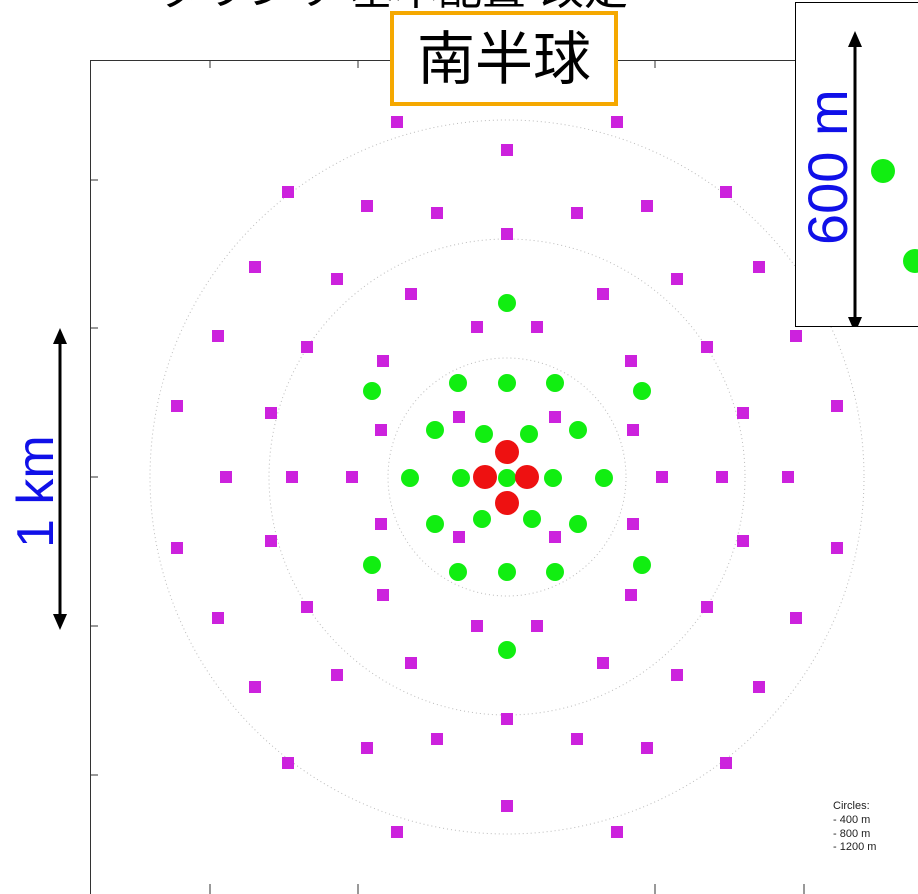 This screenshot has width=918, height=894. Describe the element at coordinates (504, 58) in the screenshot. I see `southern-hemisphere-label: 南半球` at that location.